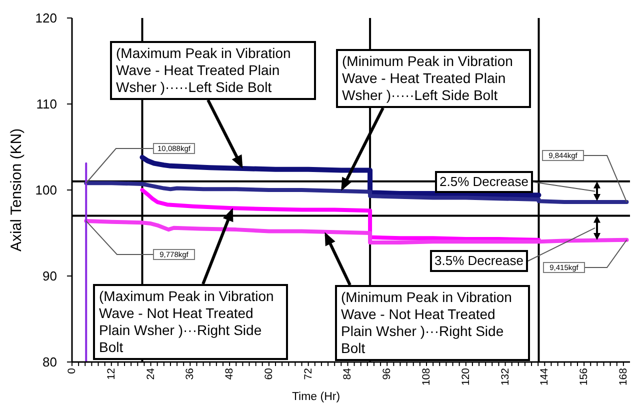  I want to click on x-tick-label: 48, so click(230, 374).